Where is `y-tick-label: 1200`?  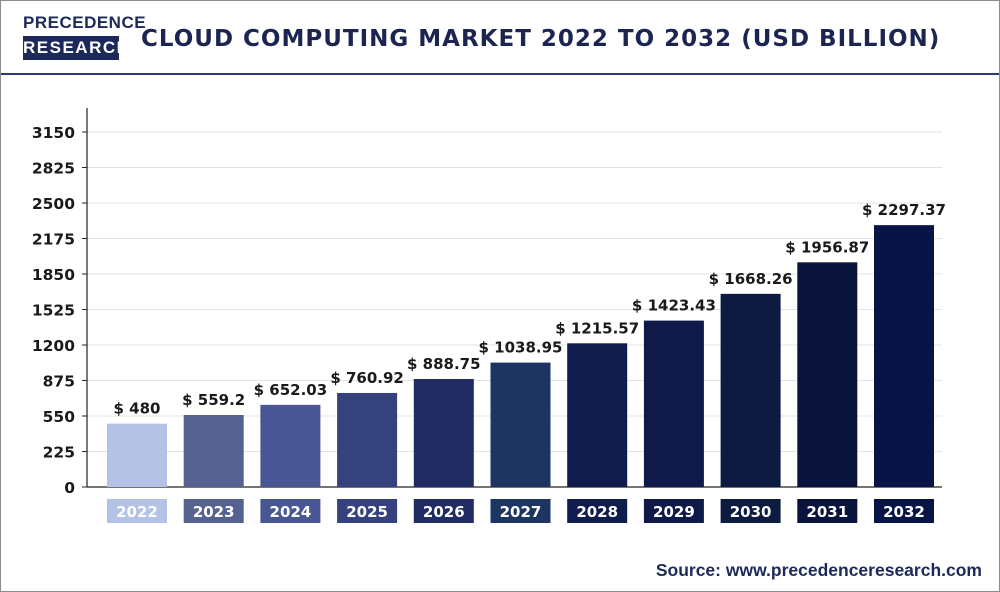
y-tick-label: 1200 is located at coordinates (53, 346).